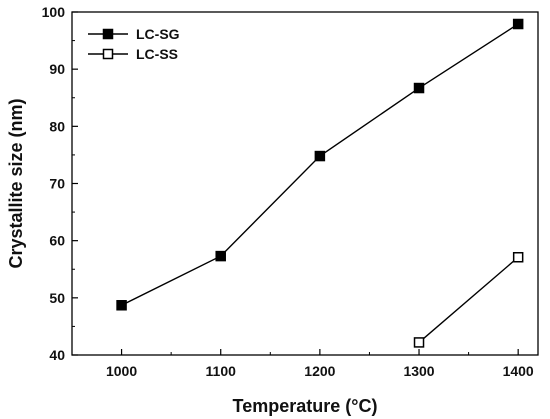  I want to click on y-tick-label: 60, so click(57, 241).